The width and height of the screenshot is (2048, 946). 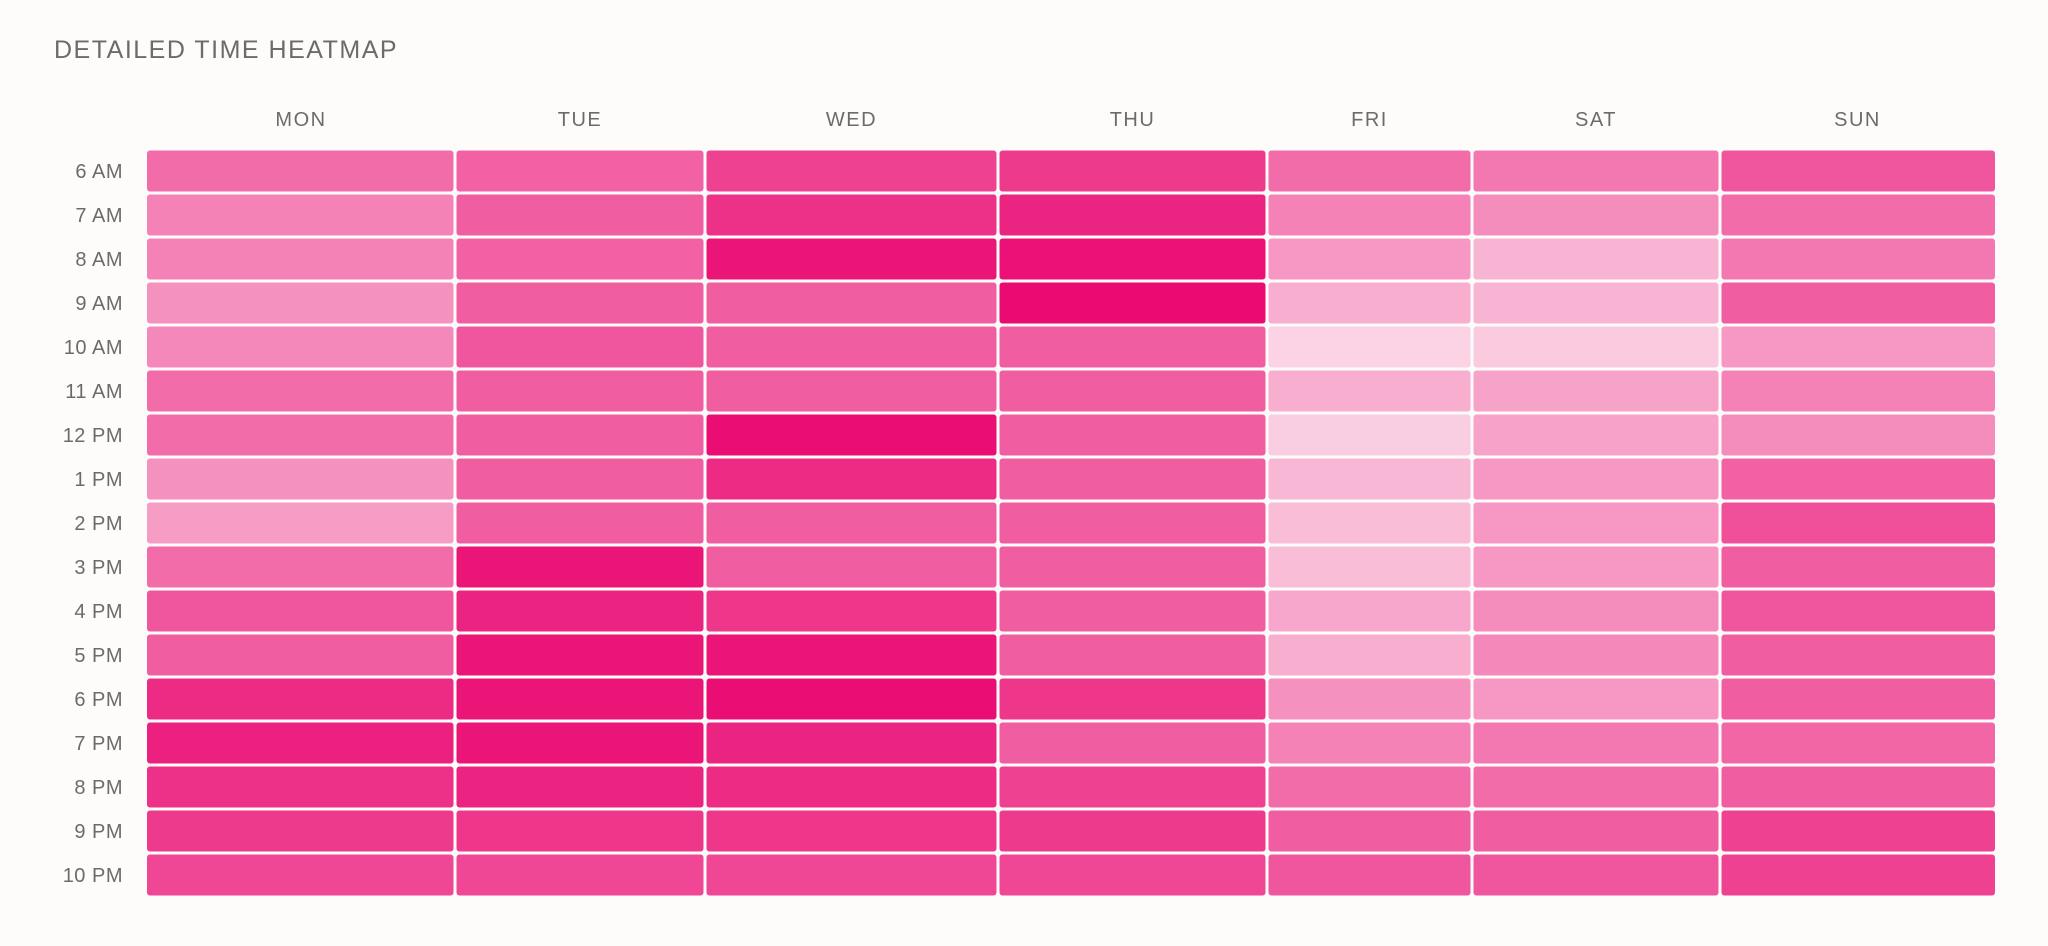 I want to click on column-label-sat: SAT, so click(x=1596, y=120).